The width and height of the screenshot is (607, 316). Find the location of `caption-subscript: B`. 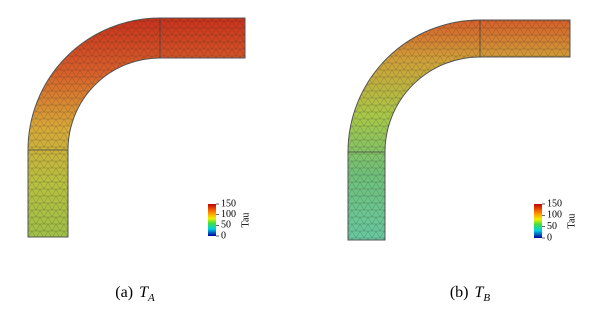

caption-subscript: B is located at coordinates (486, 298).